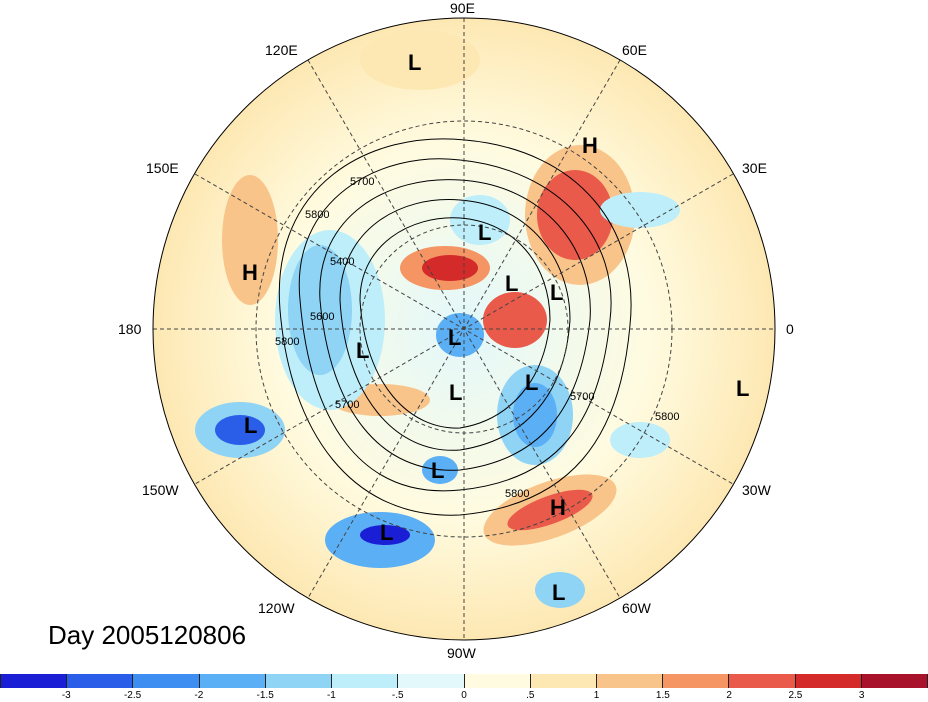 The image size is (928, 702). I want to click on colorbar-labels: -3 -2.5 -2 -1.5 -1 -.5 0 .5 1 1.5 2 2.5 3, so click(464, 696).